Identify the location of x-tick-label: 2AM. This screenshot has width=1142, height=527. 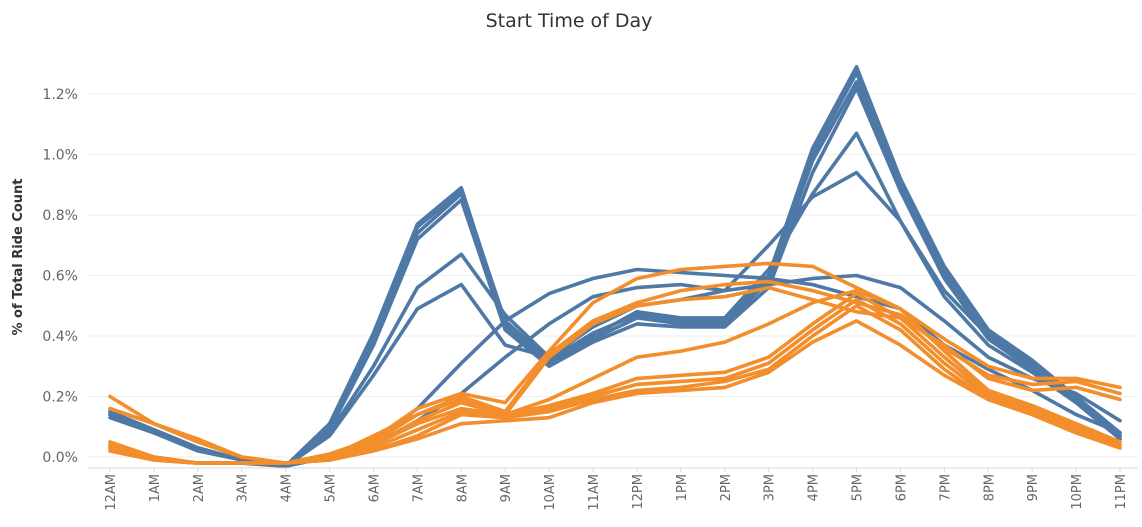
(199, 488).